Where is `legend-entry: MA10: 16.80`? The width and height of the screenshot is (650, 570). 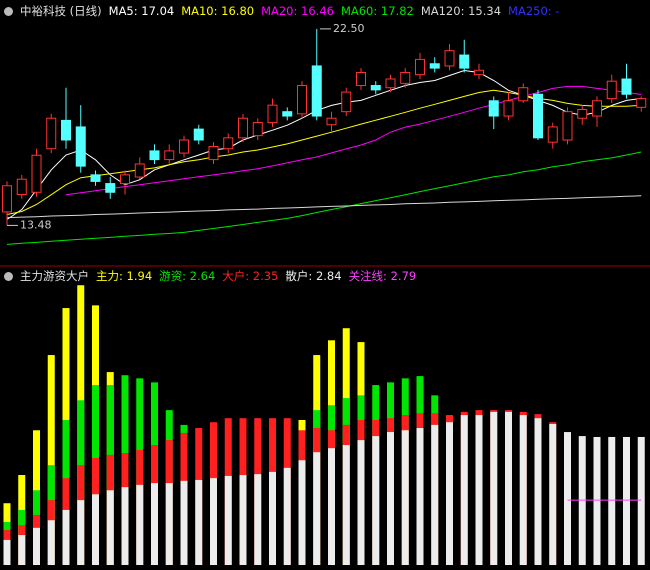 legend-entry: MA10: 16.80 is located at coordinates (218, 11).